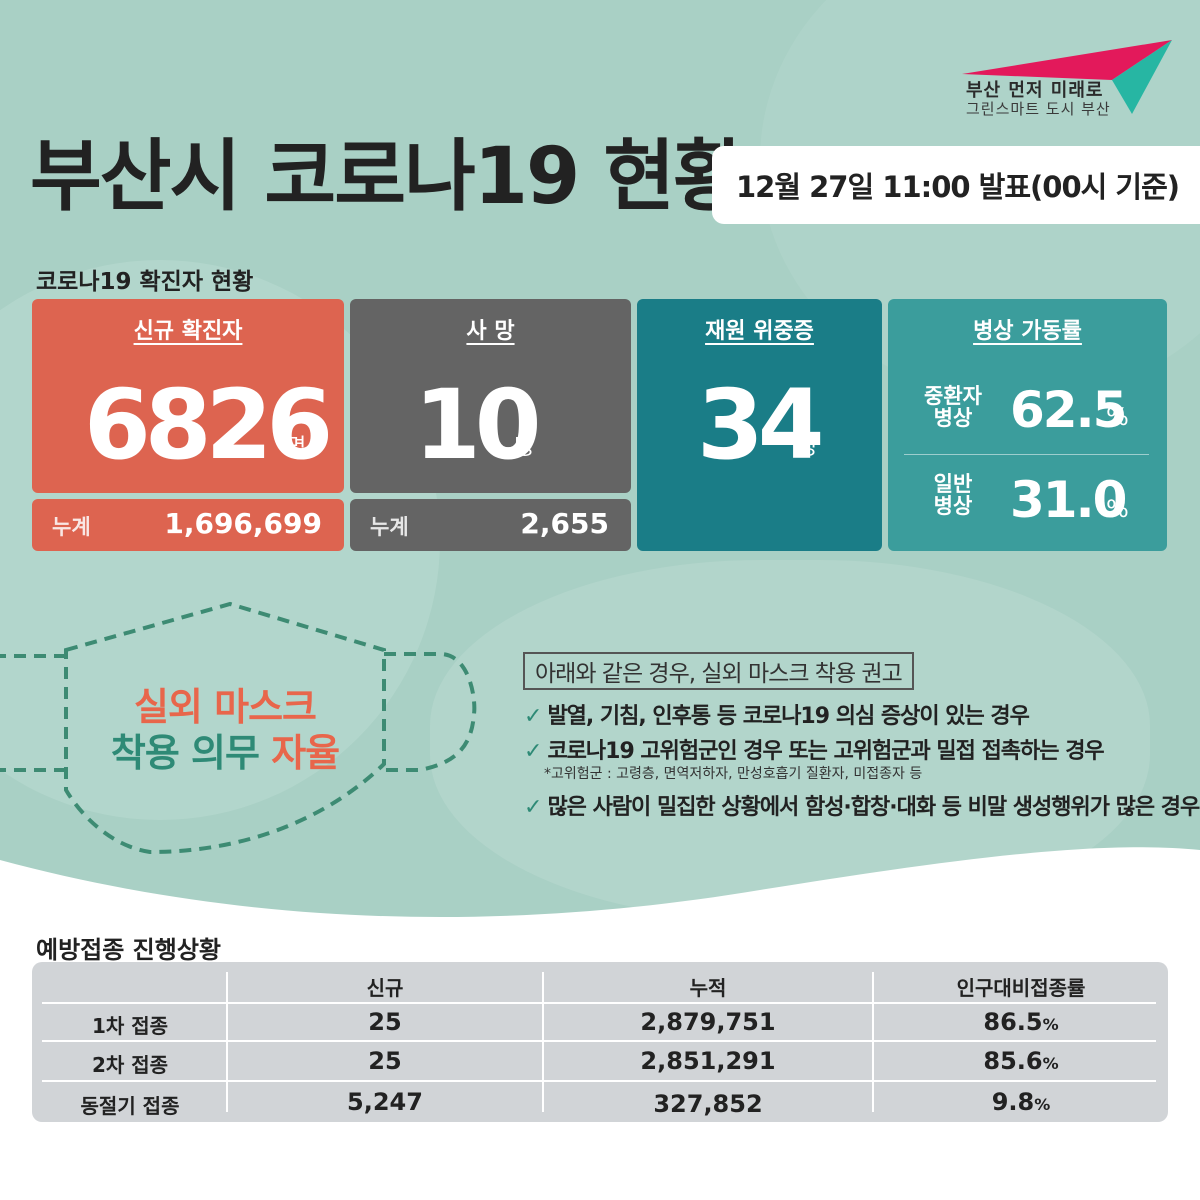 The height and width of the screenshot is (1200, 1200). I want to click on page-title: 부산시 코로나19 현황, so click(387, 177).